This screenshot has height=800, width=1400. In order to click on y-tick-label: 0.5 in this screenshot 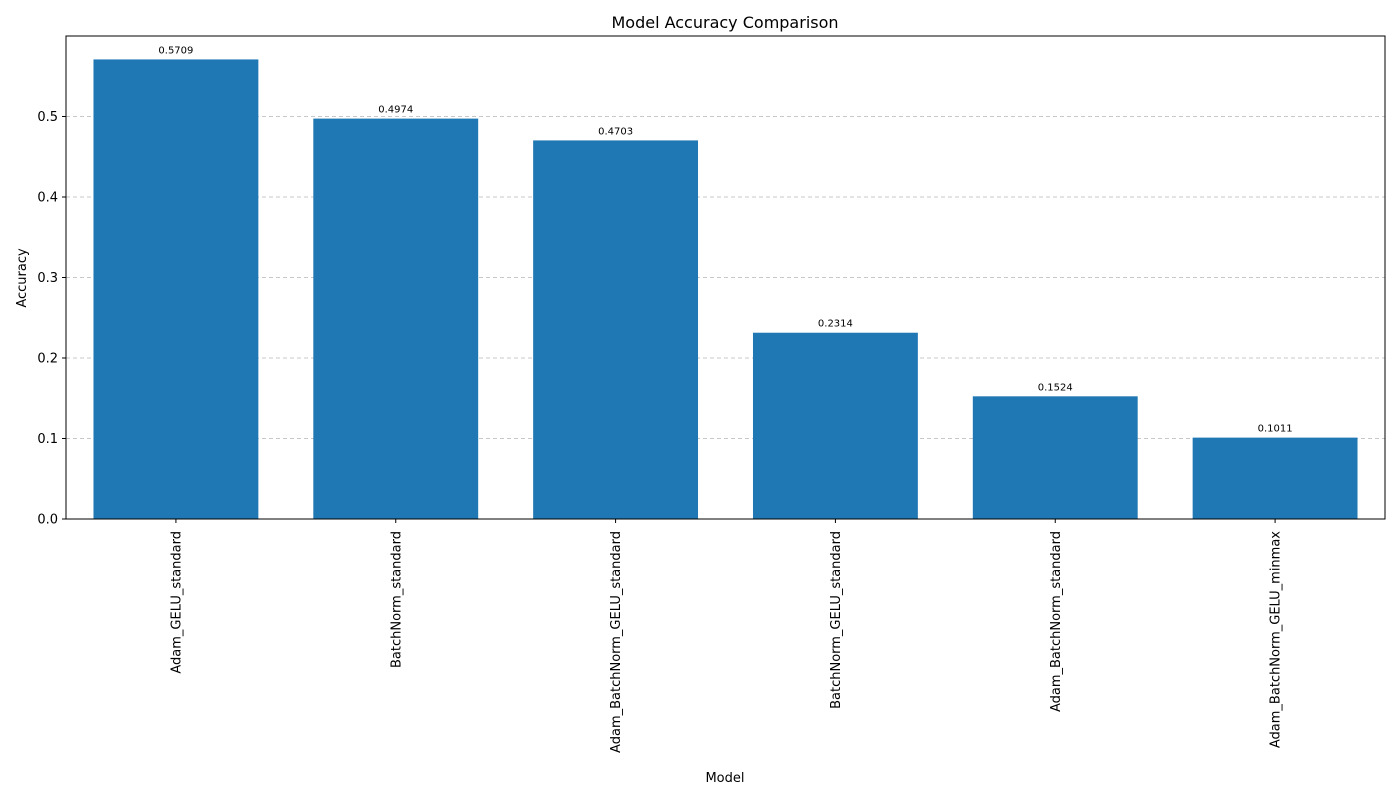, I will do `click(47, 117)`.